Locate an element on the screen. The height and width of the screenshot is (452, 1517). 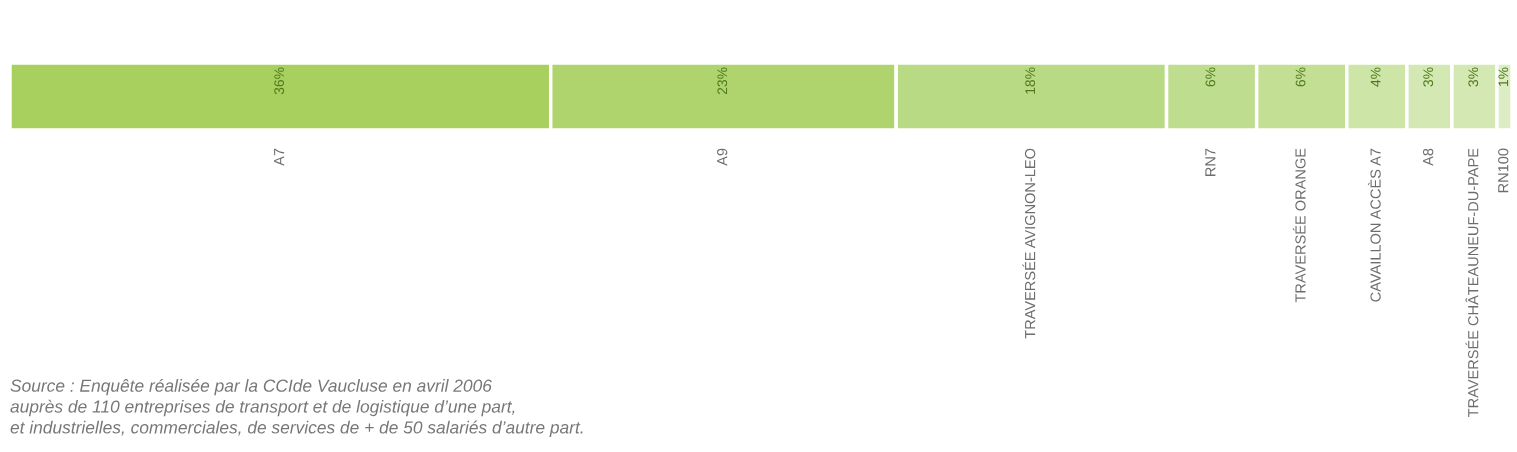
text: RN7 is located at coordinates (1210, 162).